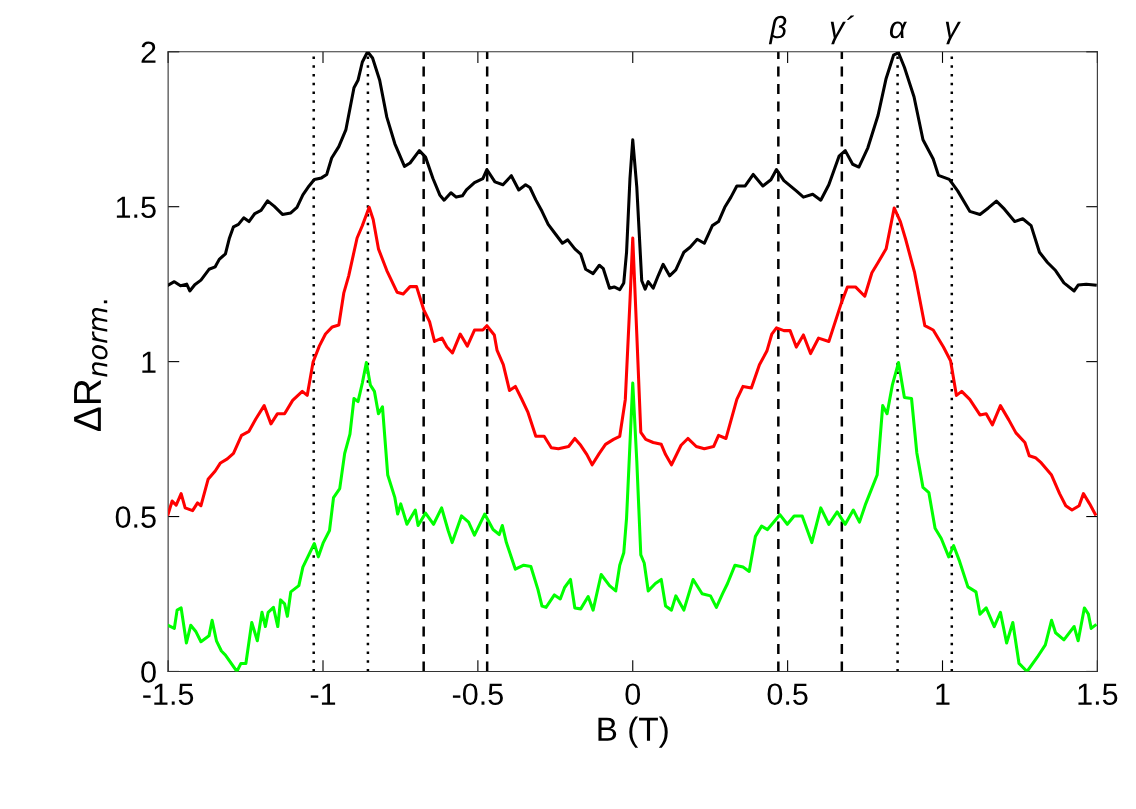 This screenshot has height=809, width=1136. What do you see at coordinates (943, 694) in the screenshot?
I see `x-tick-label: 1` at bounding box center [943, 694].